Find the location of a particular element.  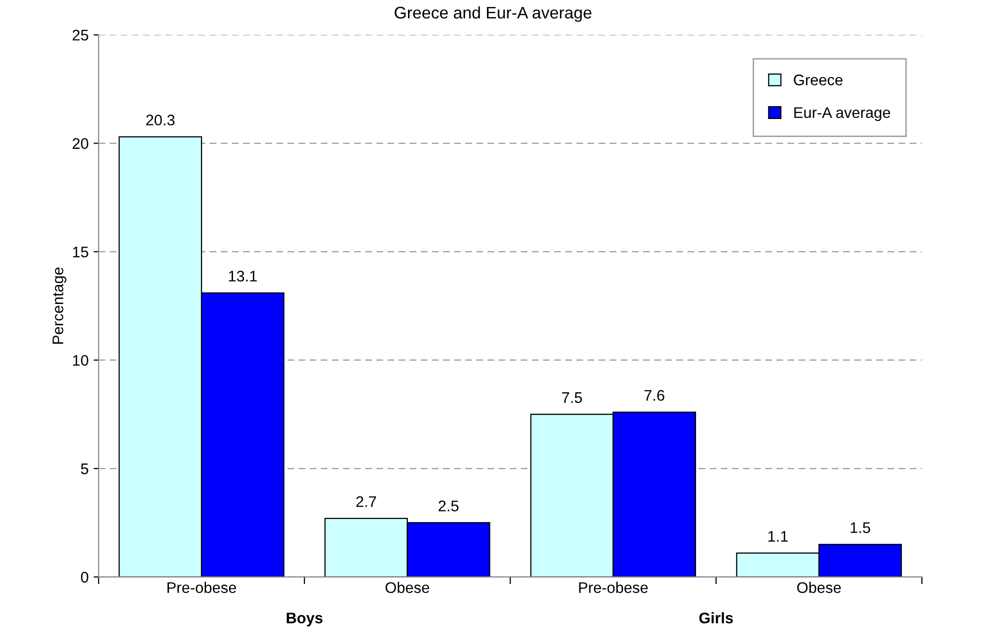

y-tick-label: 20 is located at coordinates (80, 143).